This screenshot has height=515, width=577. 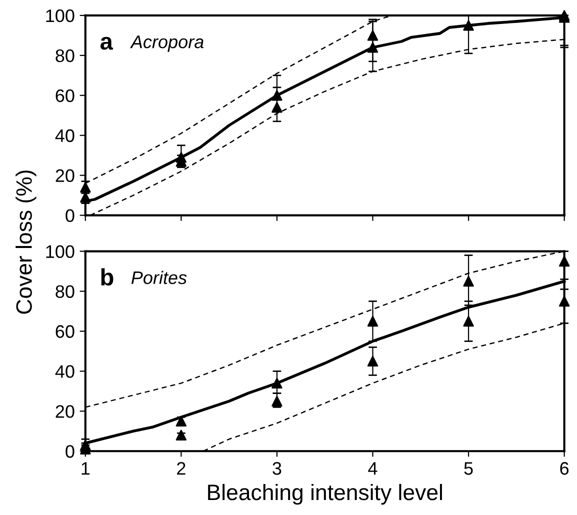 What do you see at coordinates (277, 468) in the screenshot?
I see `x-tick-label: 3` at bounding box center [277, 468].